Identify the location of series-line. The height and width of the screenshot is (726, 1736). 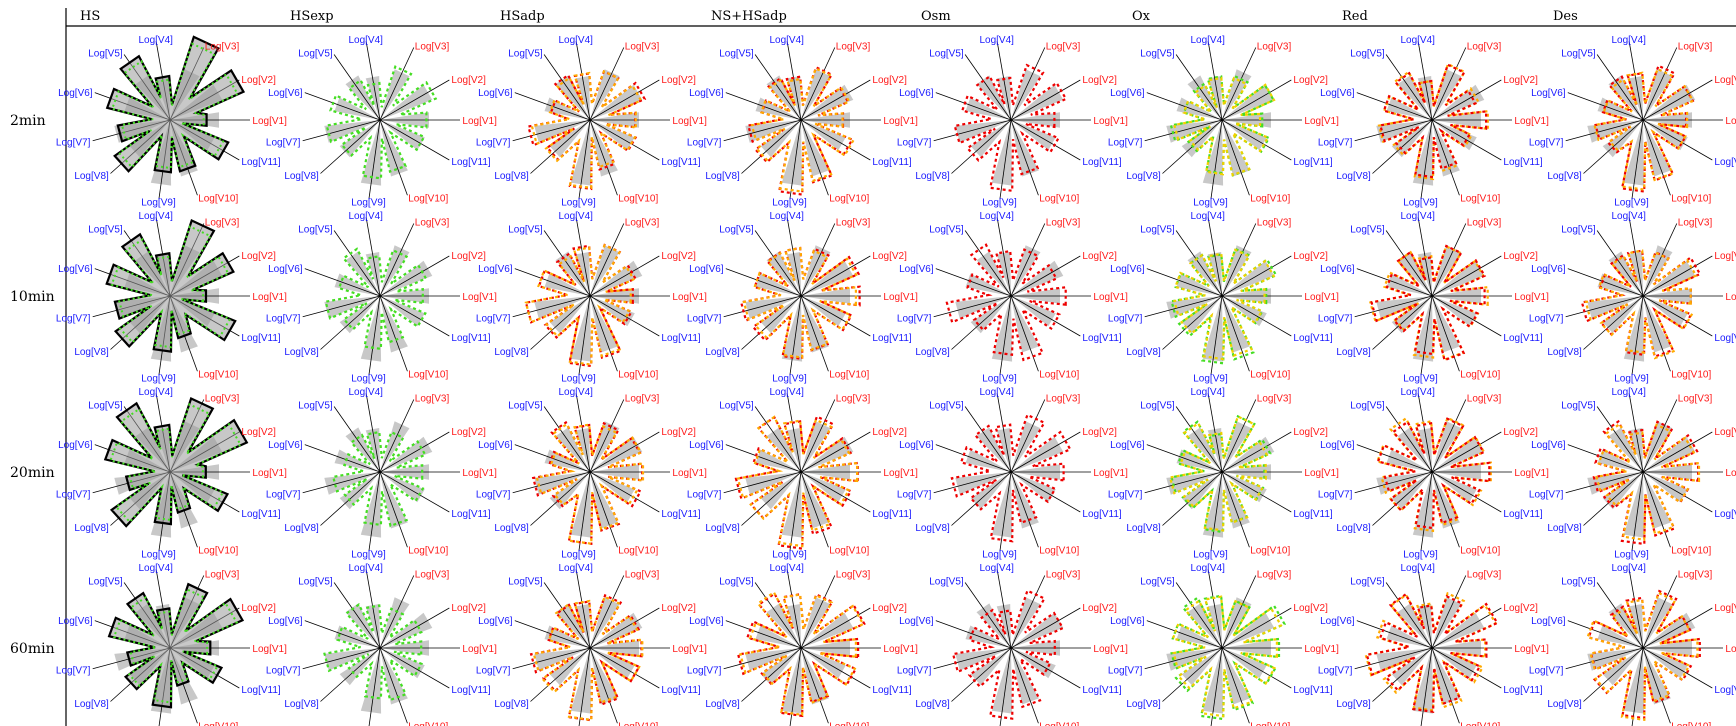
(175, 645).